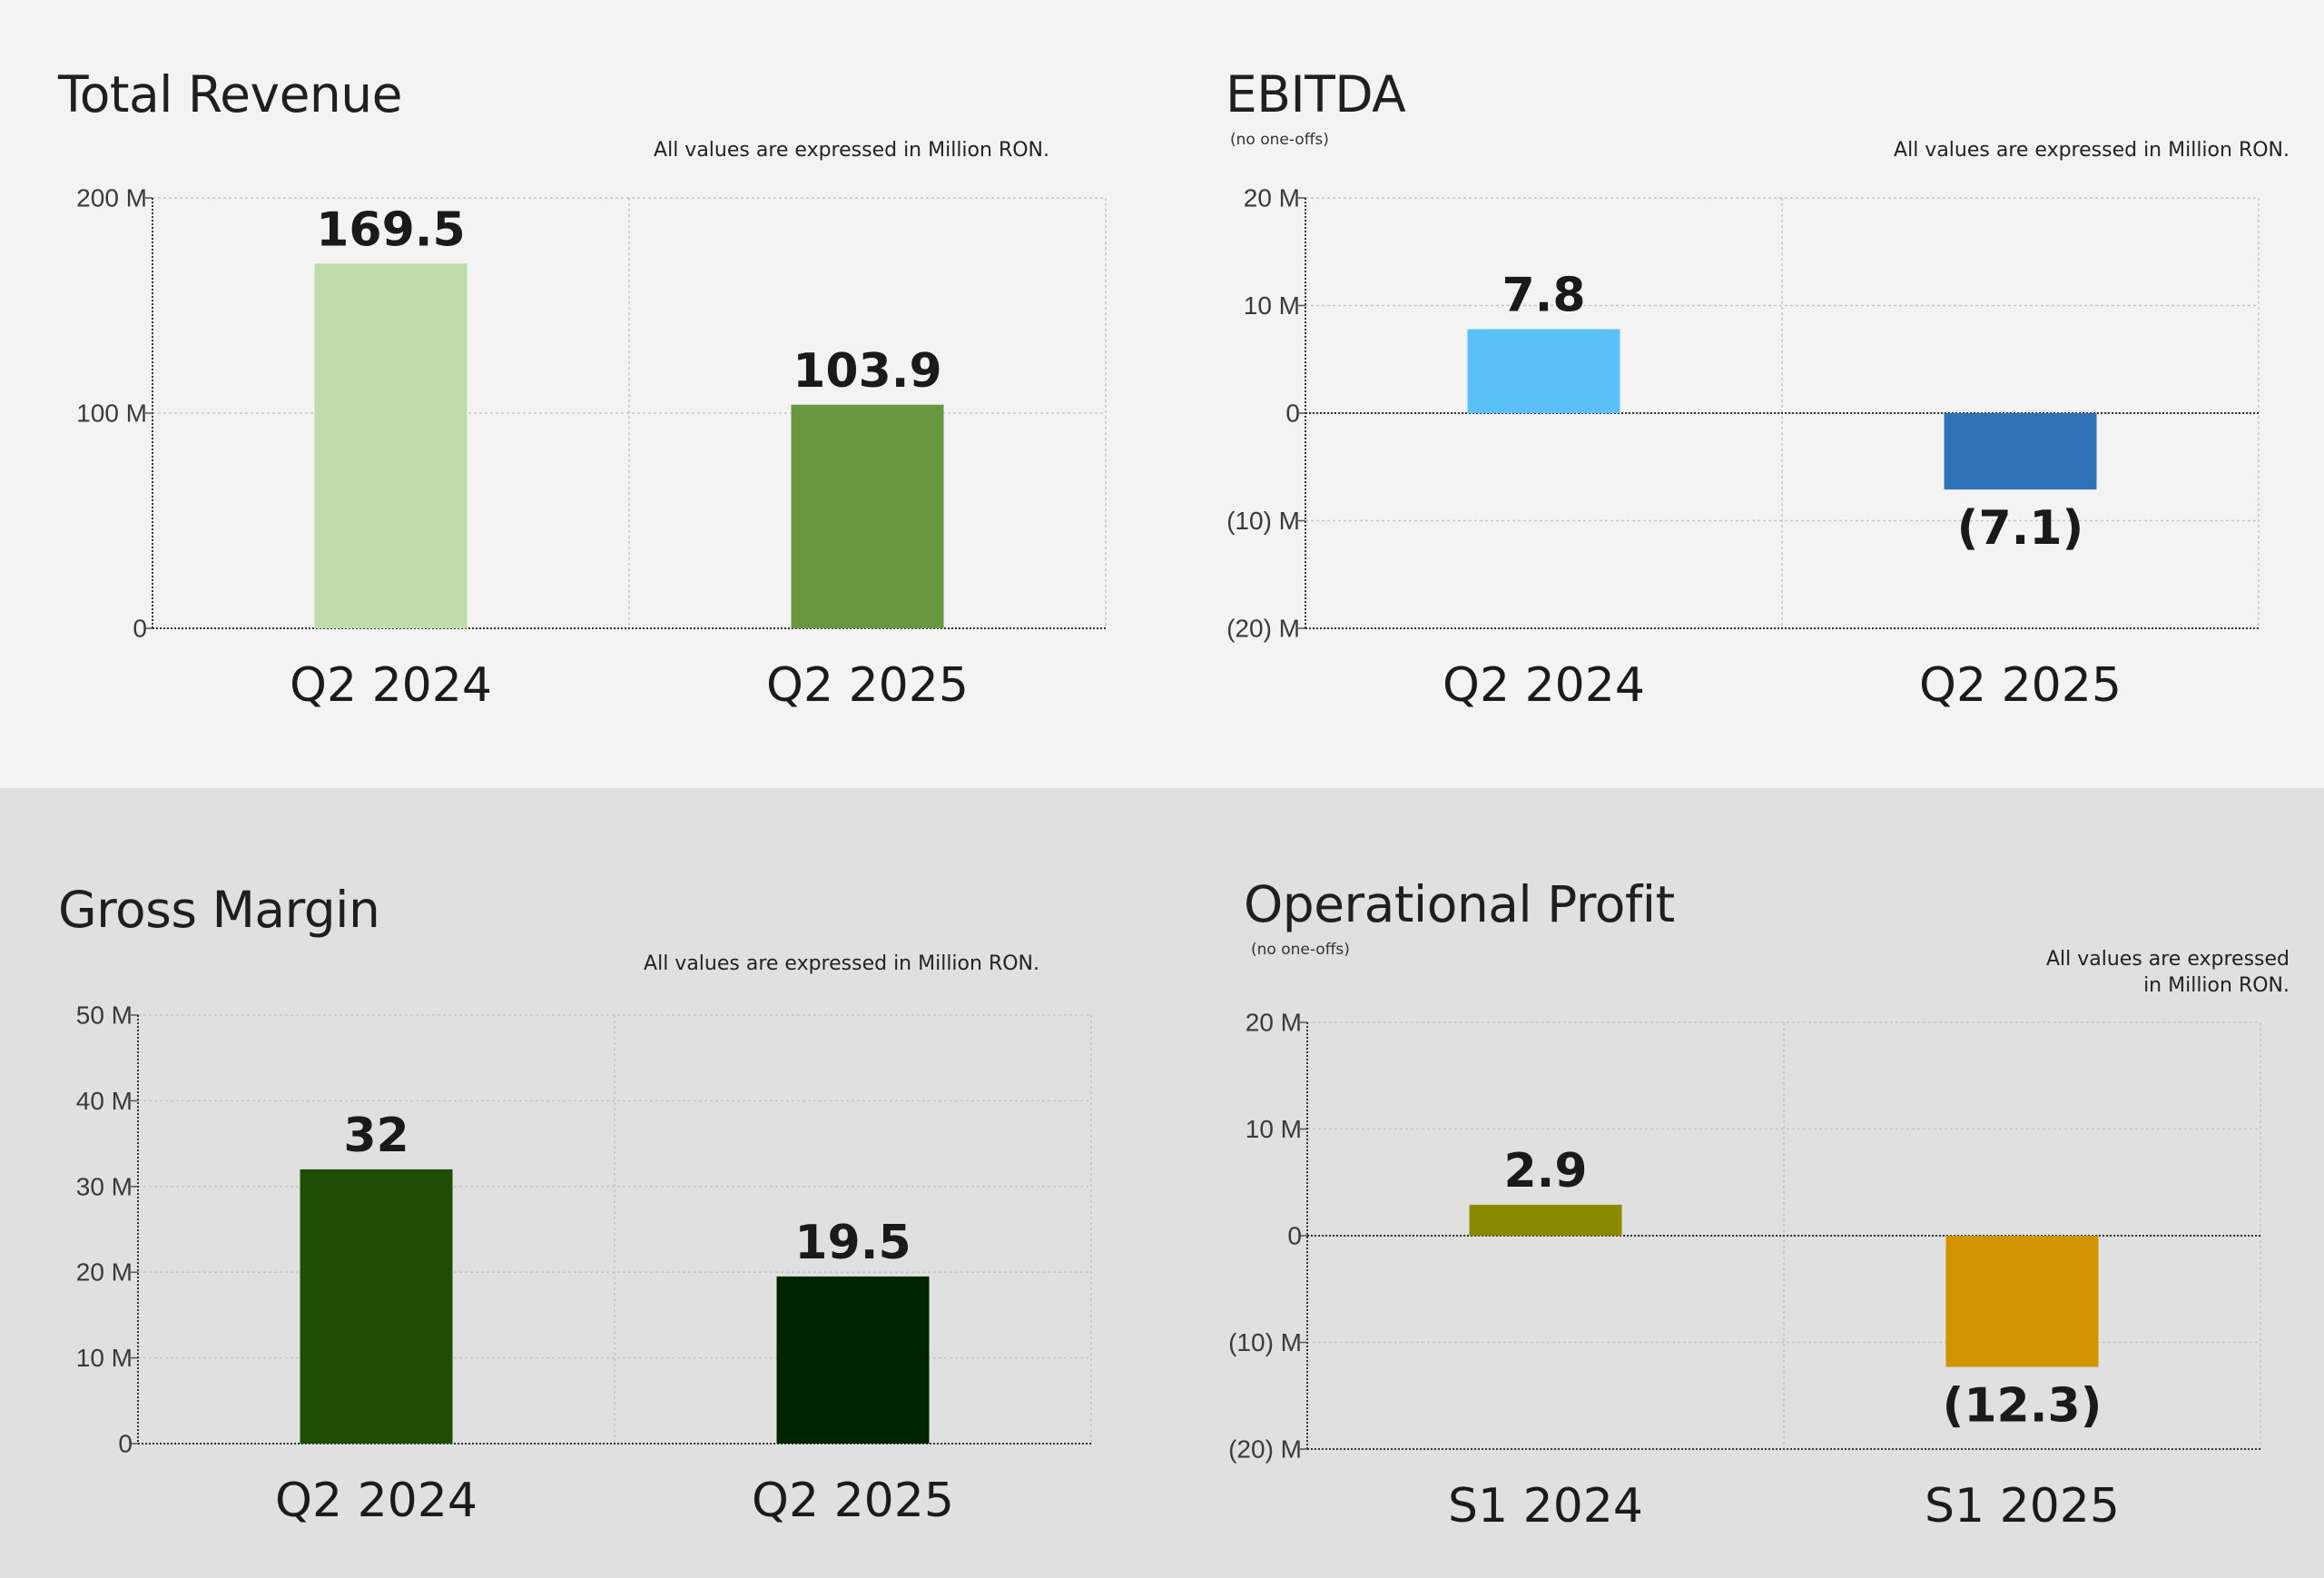 This screenshot has width=2324, height=1578. Describe the element at coordinates (230, 94) in the screenshot. I see `chart-title: Total Revenue` at that location.